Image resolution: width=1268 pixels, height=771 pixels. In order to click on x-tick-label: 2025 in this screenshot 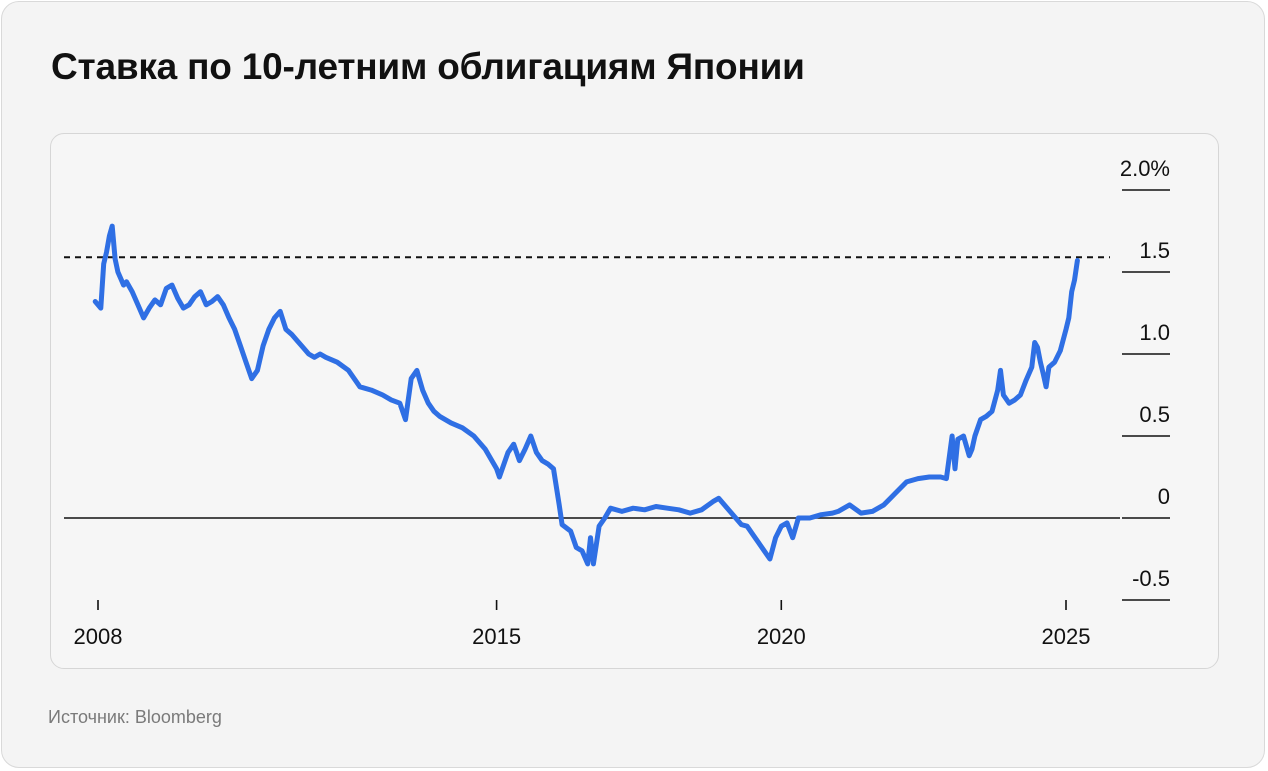, I will do `click(1066, 636)`.